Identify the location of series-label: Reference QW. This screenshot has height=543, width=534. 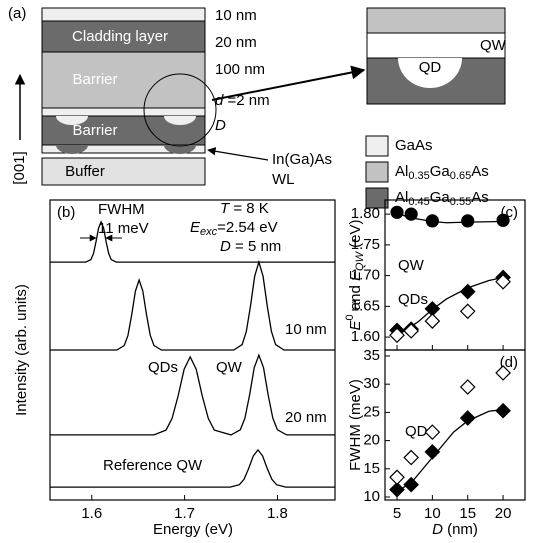
(153, 465).